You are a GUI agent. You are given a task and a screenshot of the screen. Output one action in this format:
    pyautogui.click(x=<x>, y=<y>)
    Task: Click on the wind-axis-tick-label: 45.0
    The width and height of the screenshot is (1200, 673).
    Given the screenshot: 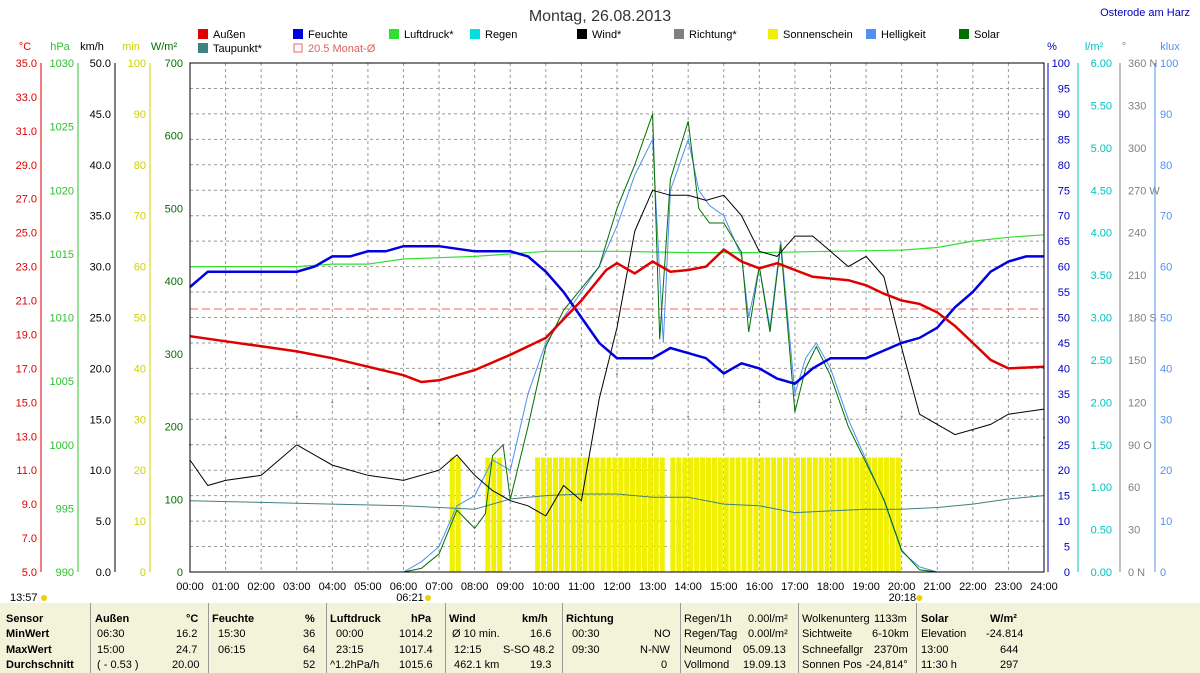 What is the action you would take?
    pyautogui.click(x=100, y=115)
    